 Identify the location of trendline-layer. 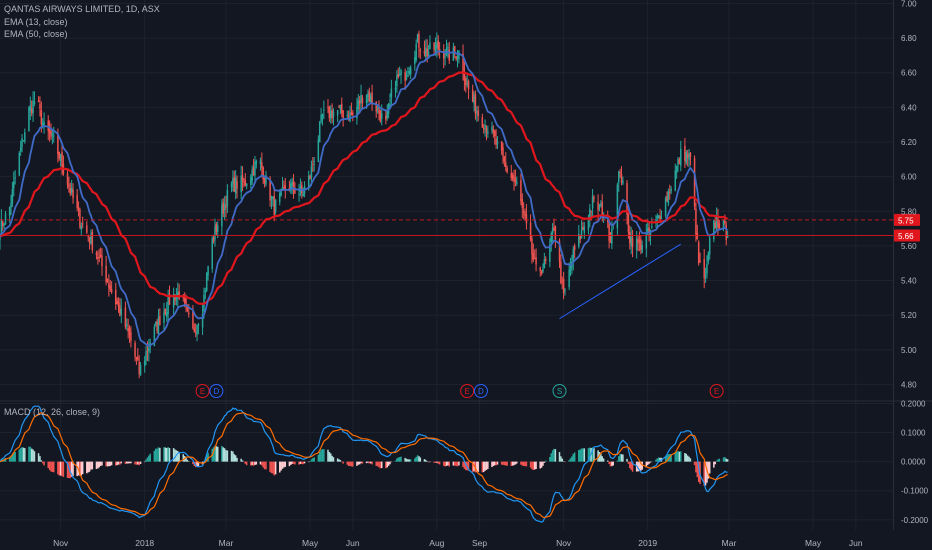
(620, 281).